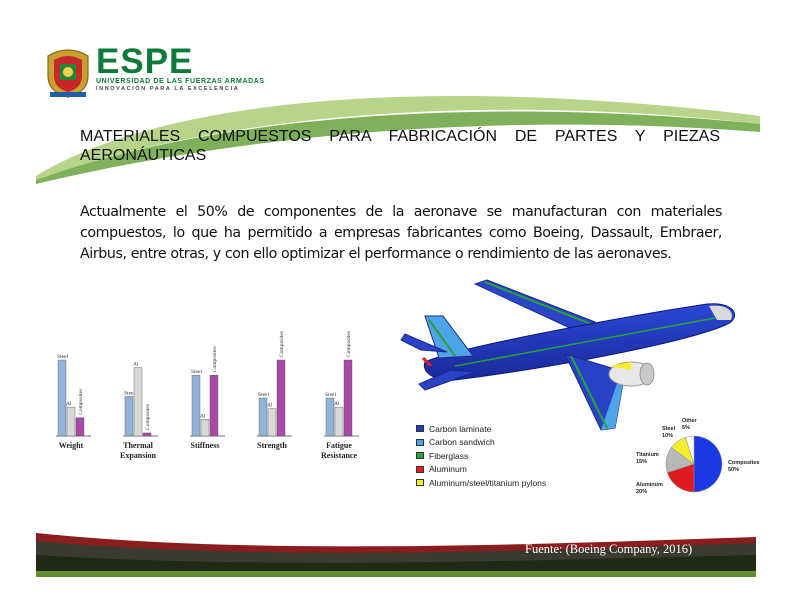 The width and height of the screenshot is (792, 612). Describe the element at coordinates (516, 442) in the screenshot. I see `legend-item: Carbon sandwich` at that location.